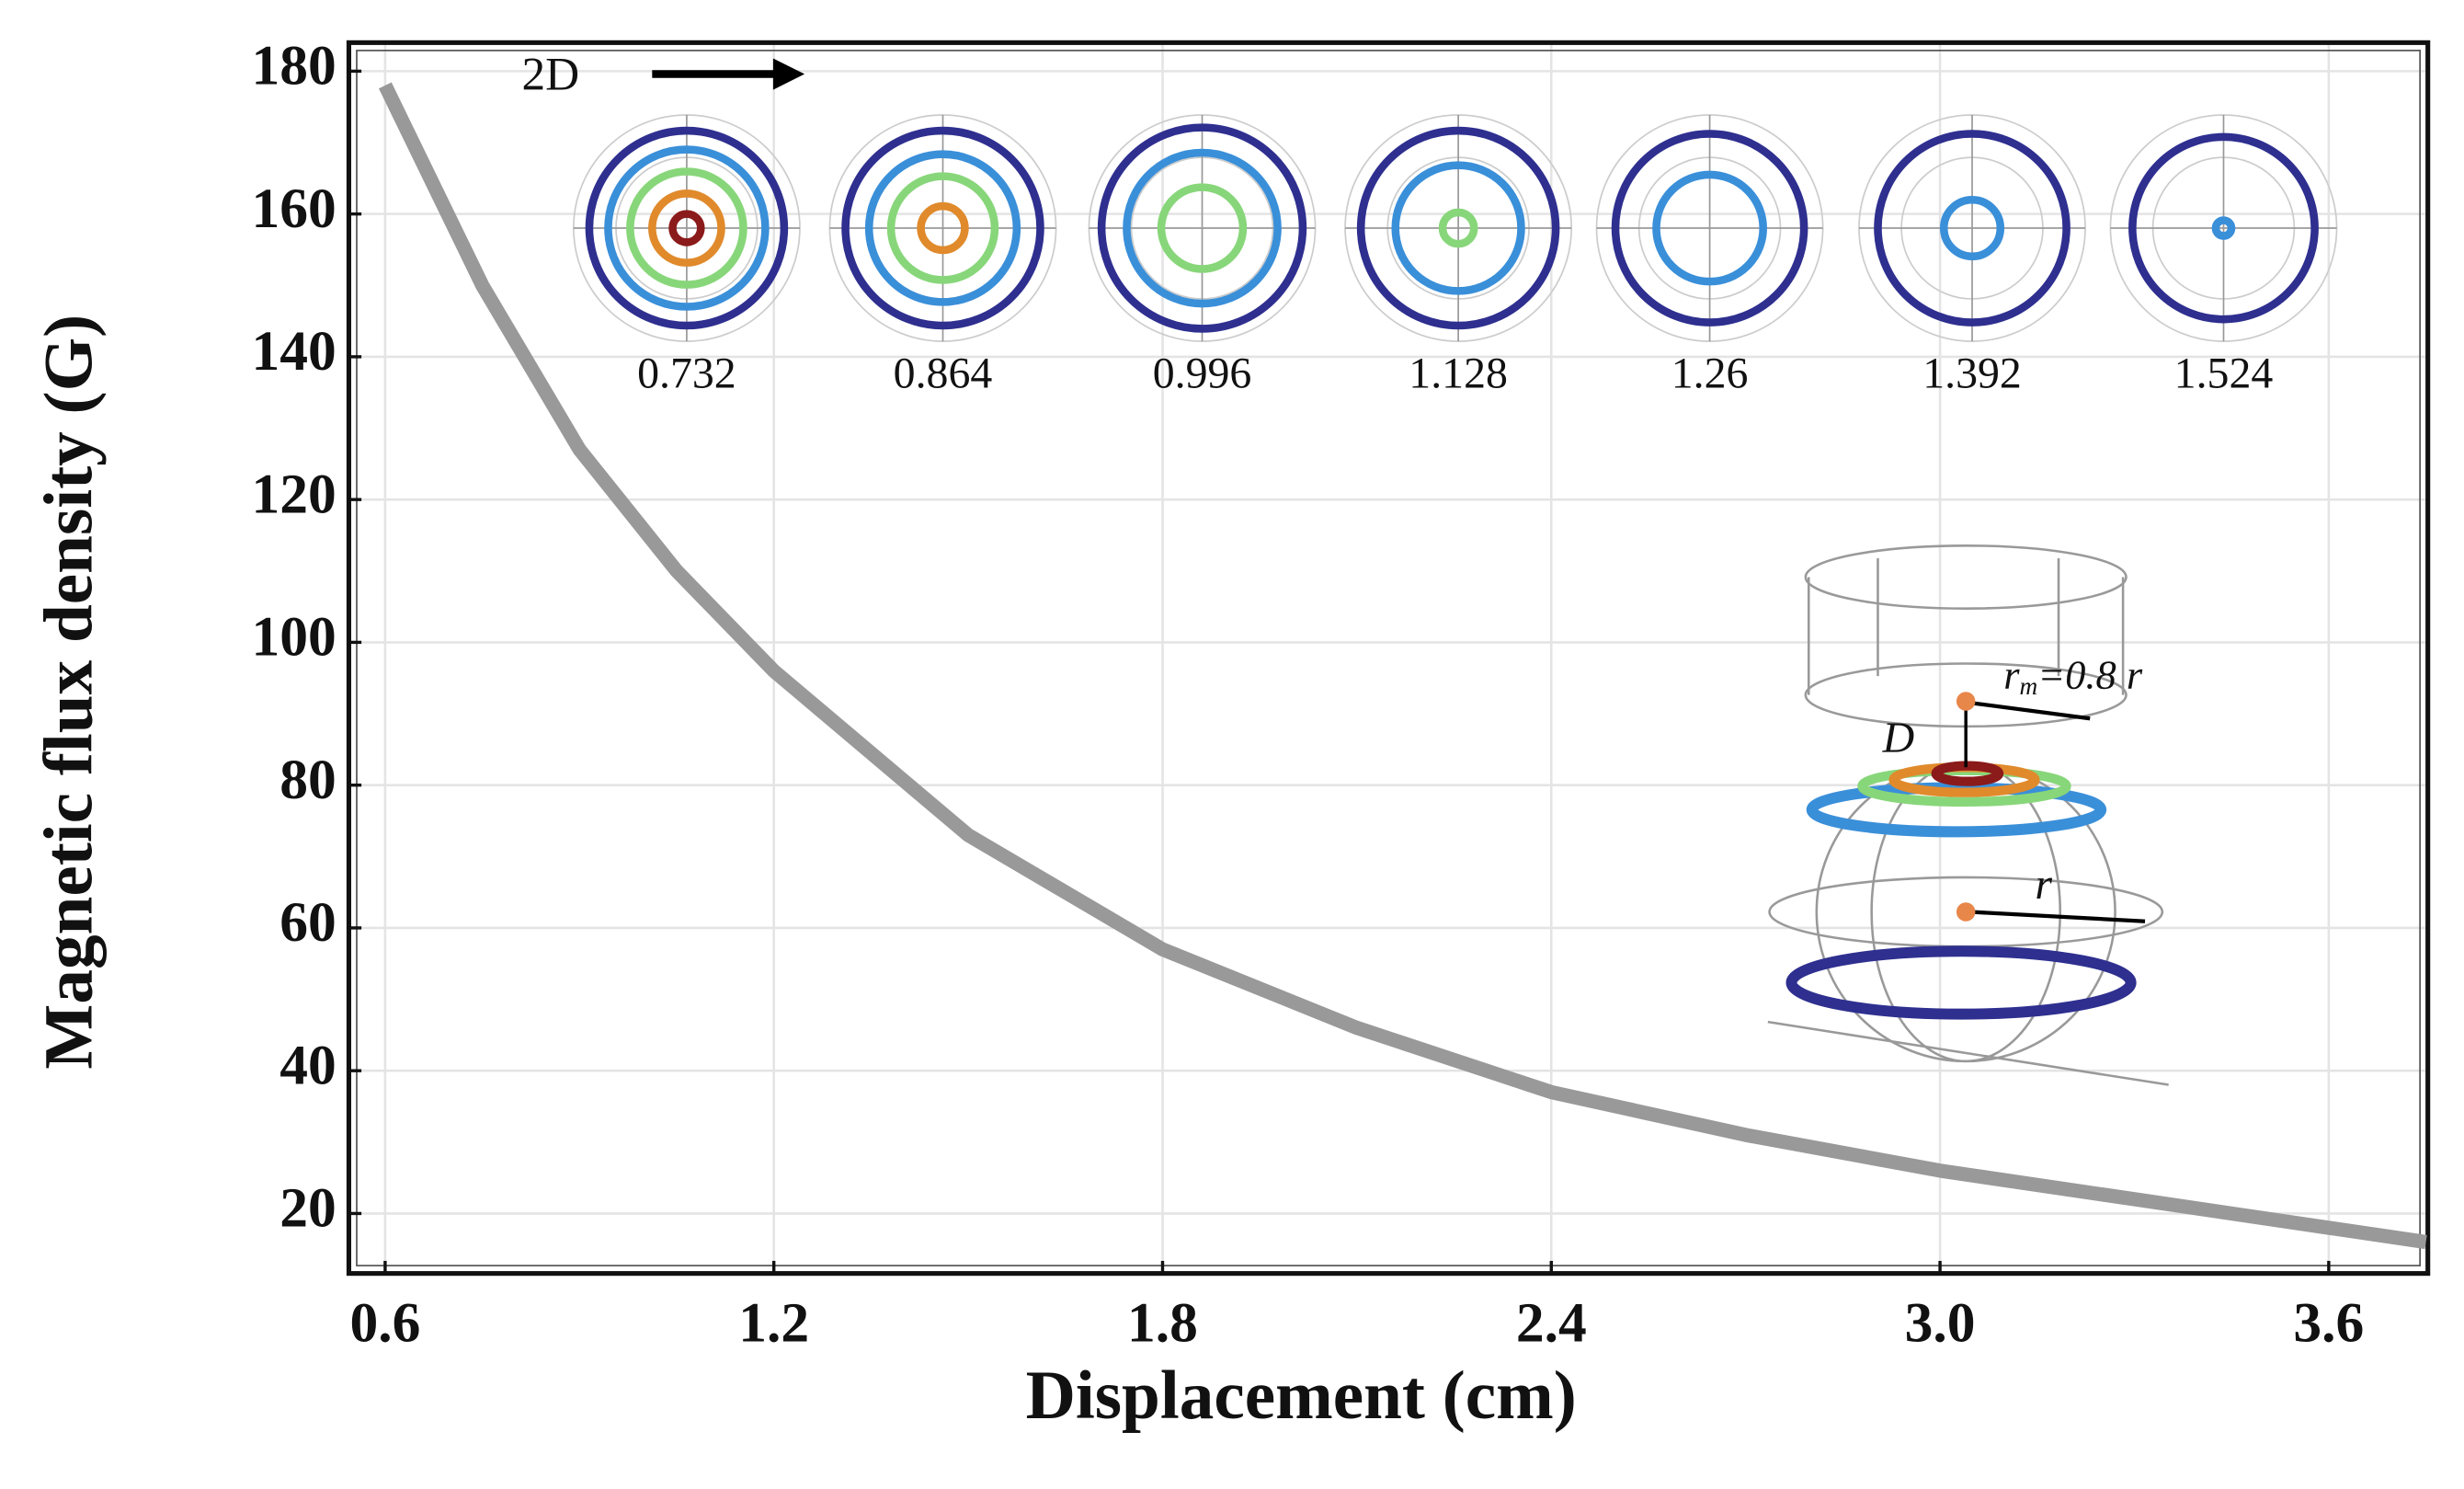 Image resolution: width=2464 pixels, height=1489 pixels. I want to click on x-tick-label: 1.8, so click(1162, 1323).